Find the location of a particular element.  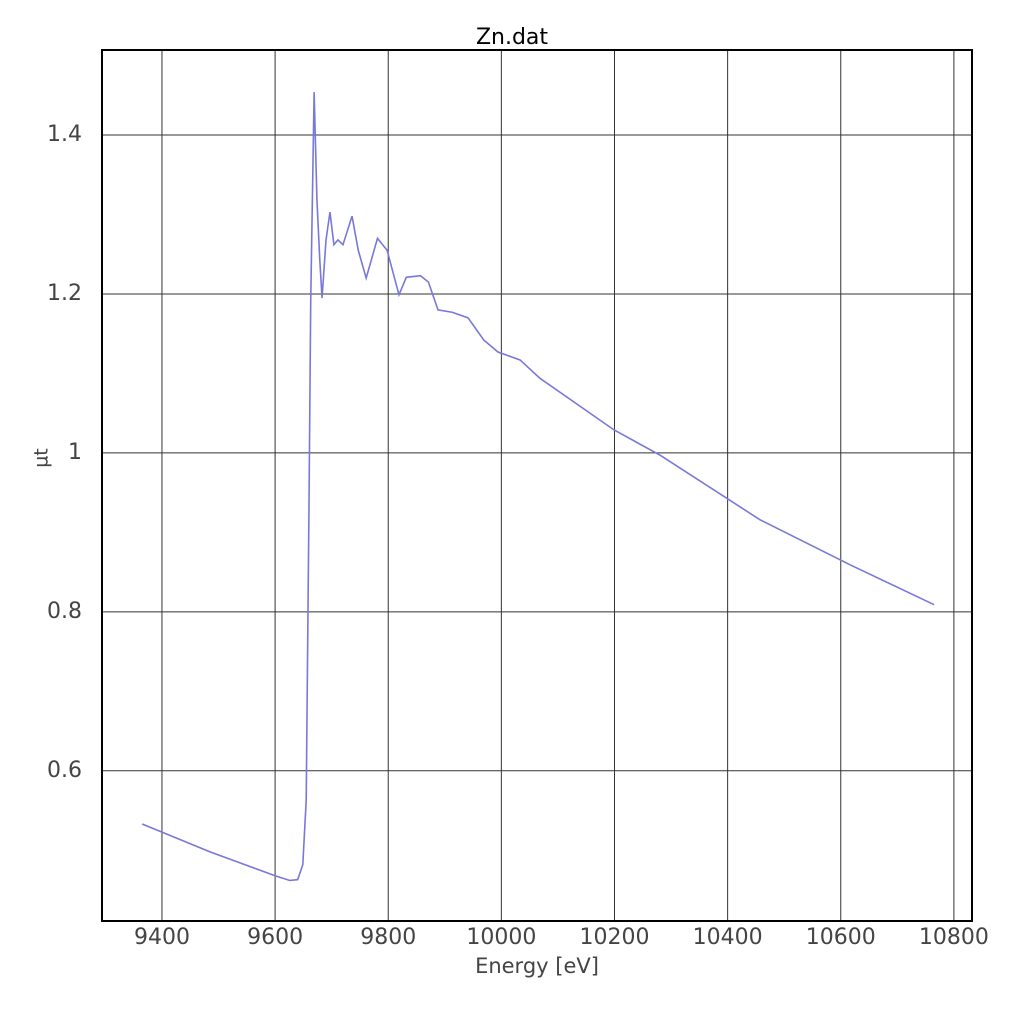

y-axis-label: µt is located at coordinates (42, 458).